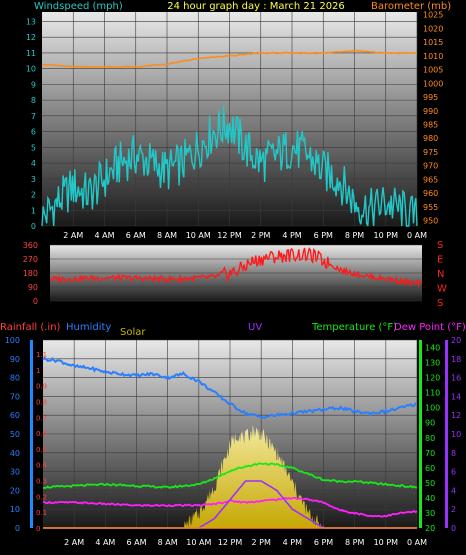 The image size is (466, 555). I want to click on compass-label: N, so click(440, 274).